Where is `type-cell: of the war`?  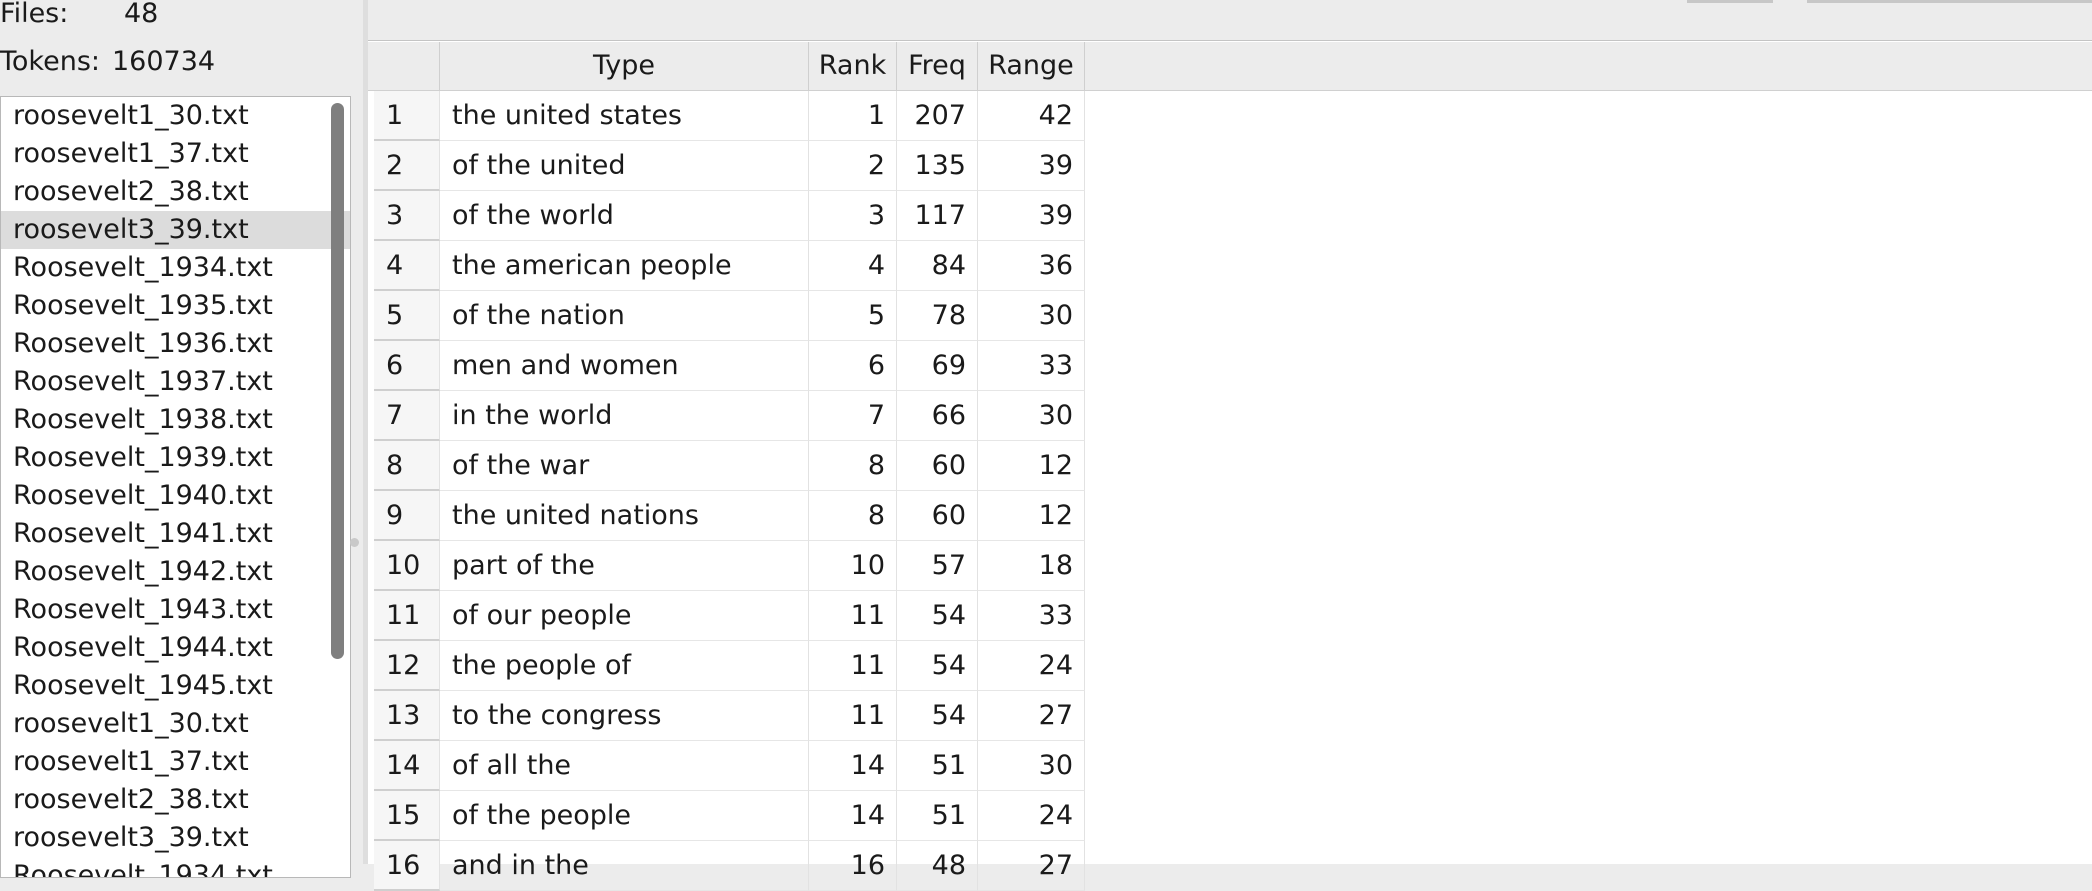
type-cell: of the war is located at coordinates (624, 466).